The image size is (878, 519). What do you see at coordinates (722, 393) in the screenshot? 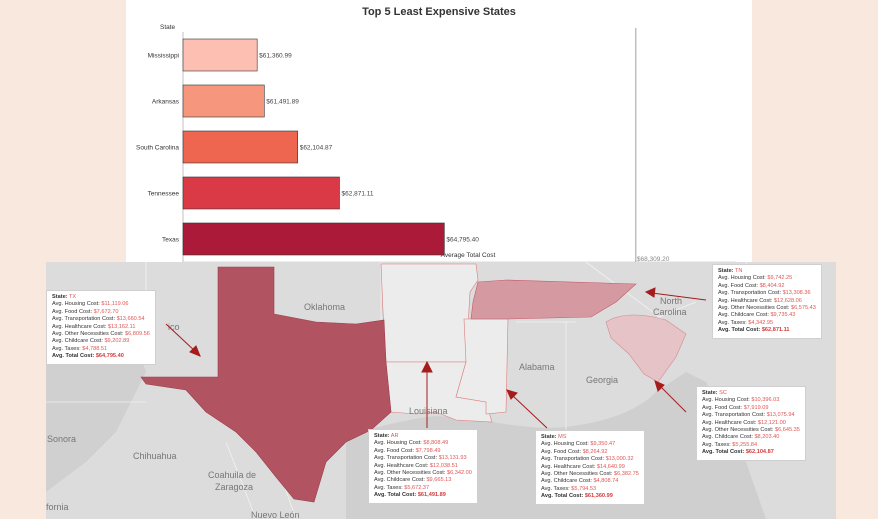
I see `tooltip-state-value: SC` at bounding box center [722, 393].